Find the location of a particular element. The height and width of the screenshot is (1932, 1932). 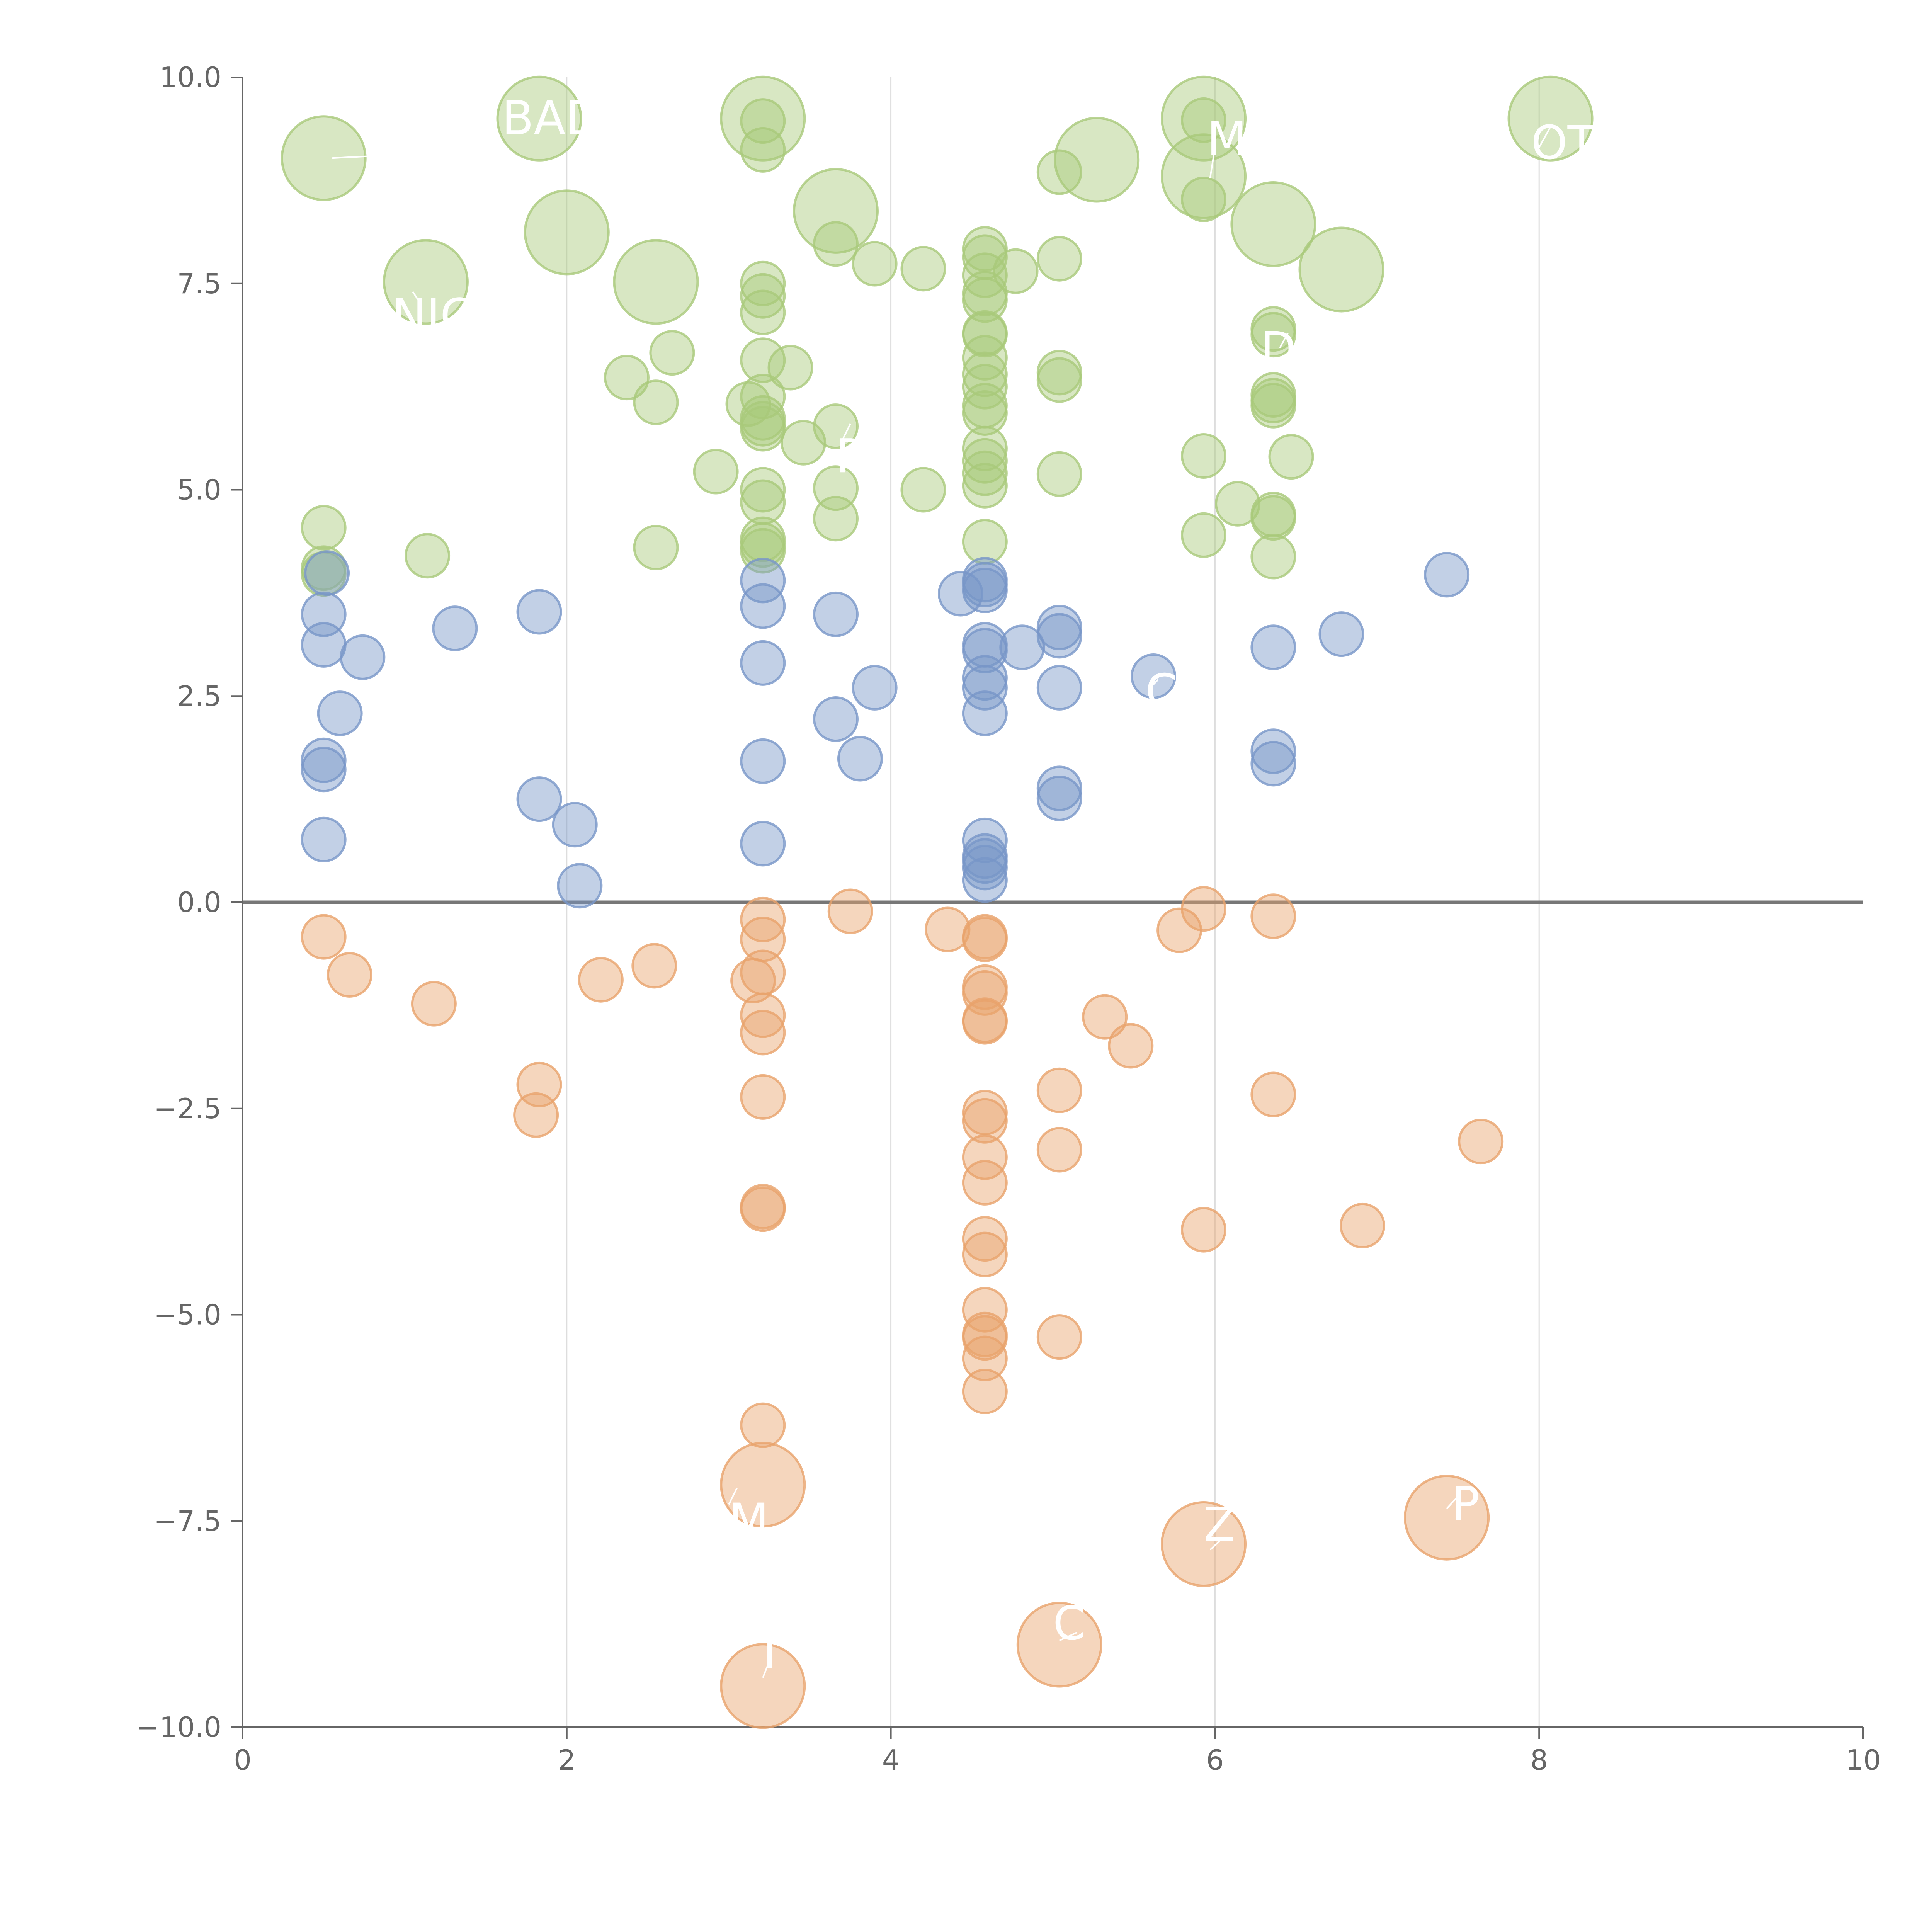

annotation-label: R is located at coordinates (852, 457).